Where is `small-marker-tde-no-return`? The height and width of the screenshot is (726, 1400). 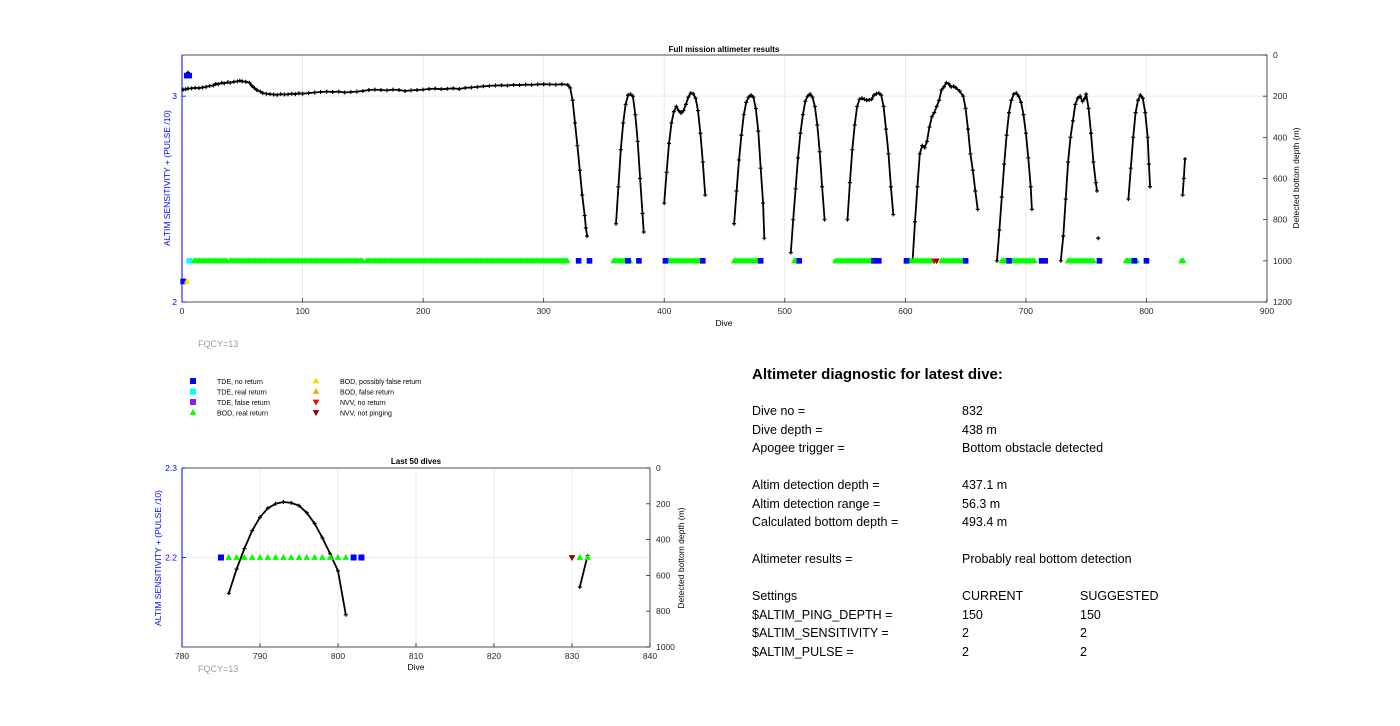
small-marker-tde-no-return is located at coordinates (353, 557).